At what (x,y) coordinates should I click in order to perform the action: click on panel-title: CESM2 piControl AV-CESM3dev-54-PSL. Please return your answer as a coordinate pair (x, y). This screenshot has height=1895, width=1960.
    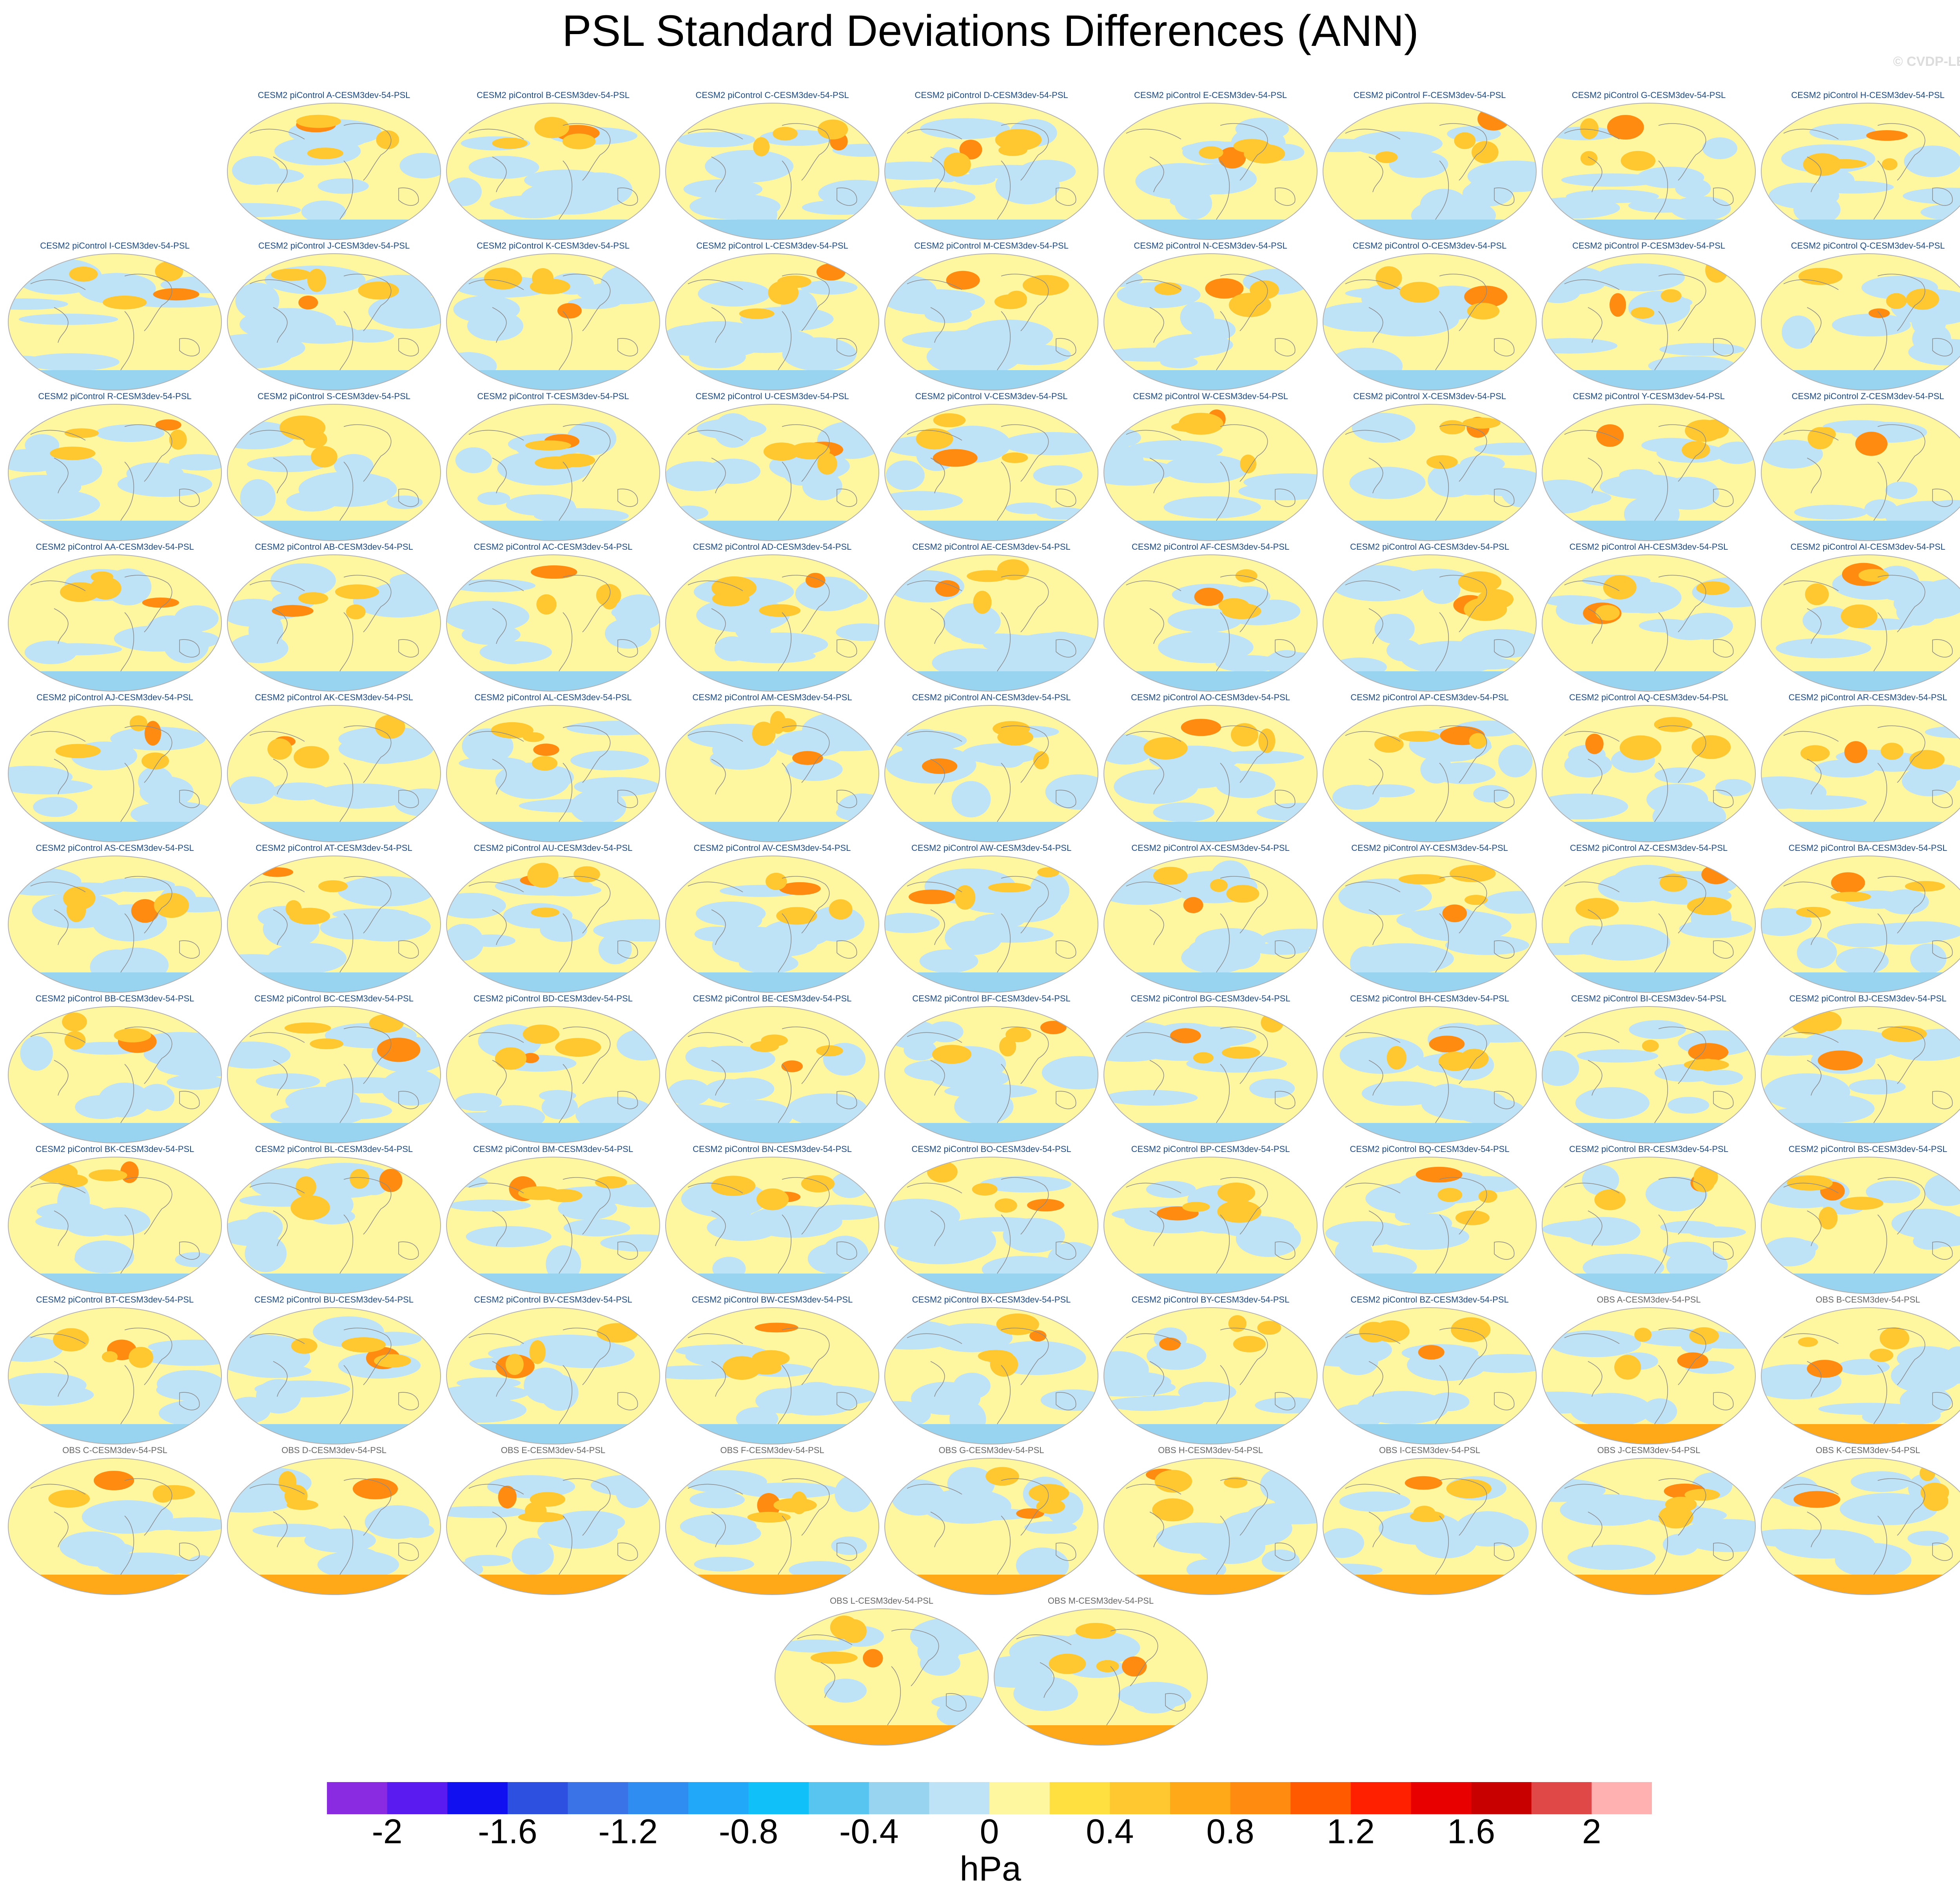
    Looking at the image, I should click on (772, 848).